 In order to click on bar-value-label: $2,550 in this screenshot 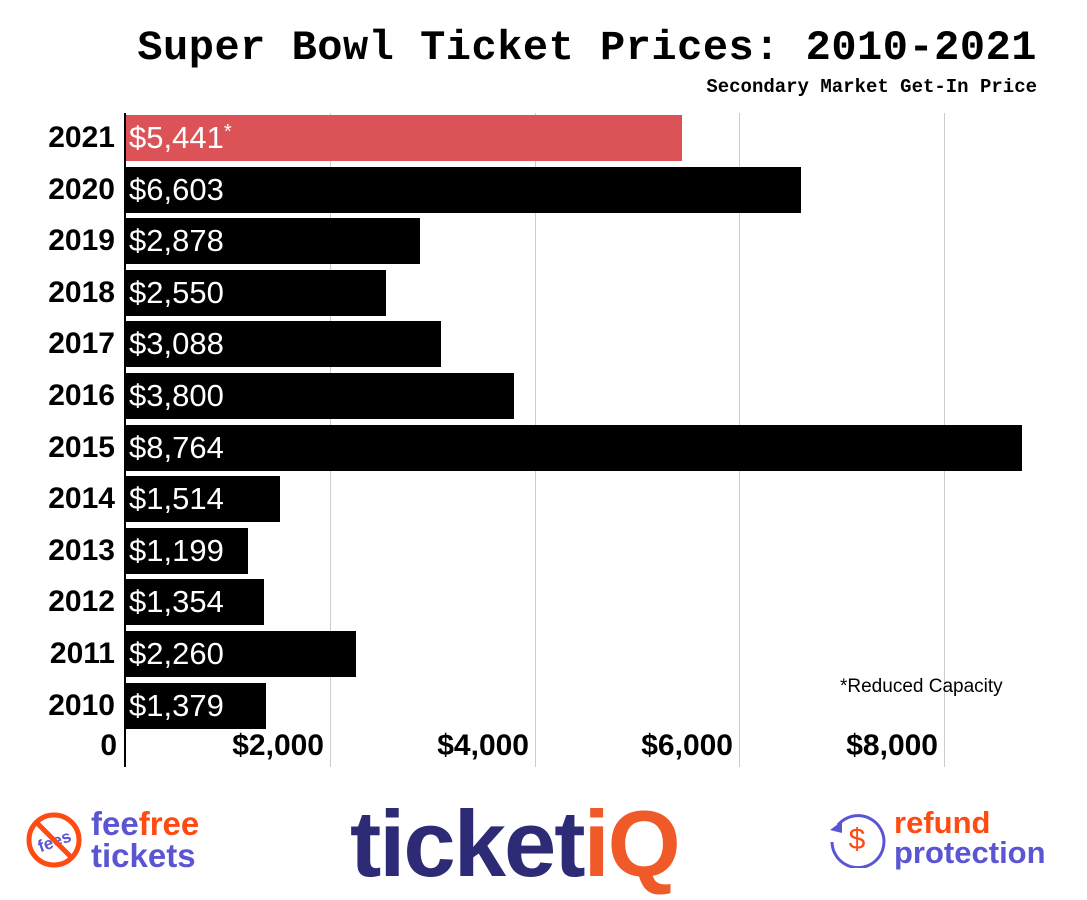, I will do `click(176, 292)`.